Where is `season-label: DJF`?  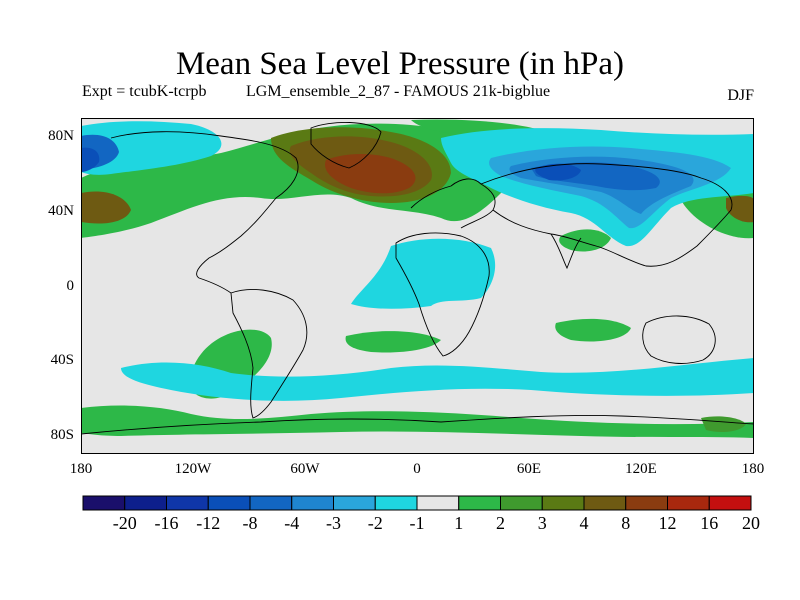 season-label: DJF is located at coordinates (740, 95).